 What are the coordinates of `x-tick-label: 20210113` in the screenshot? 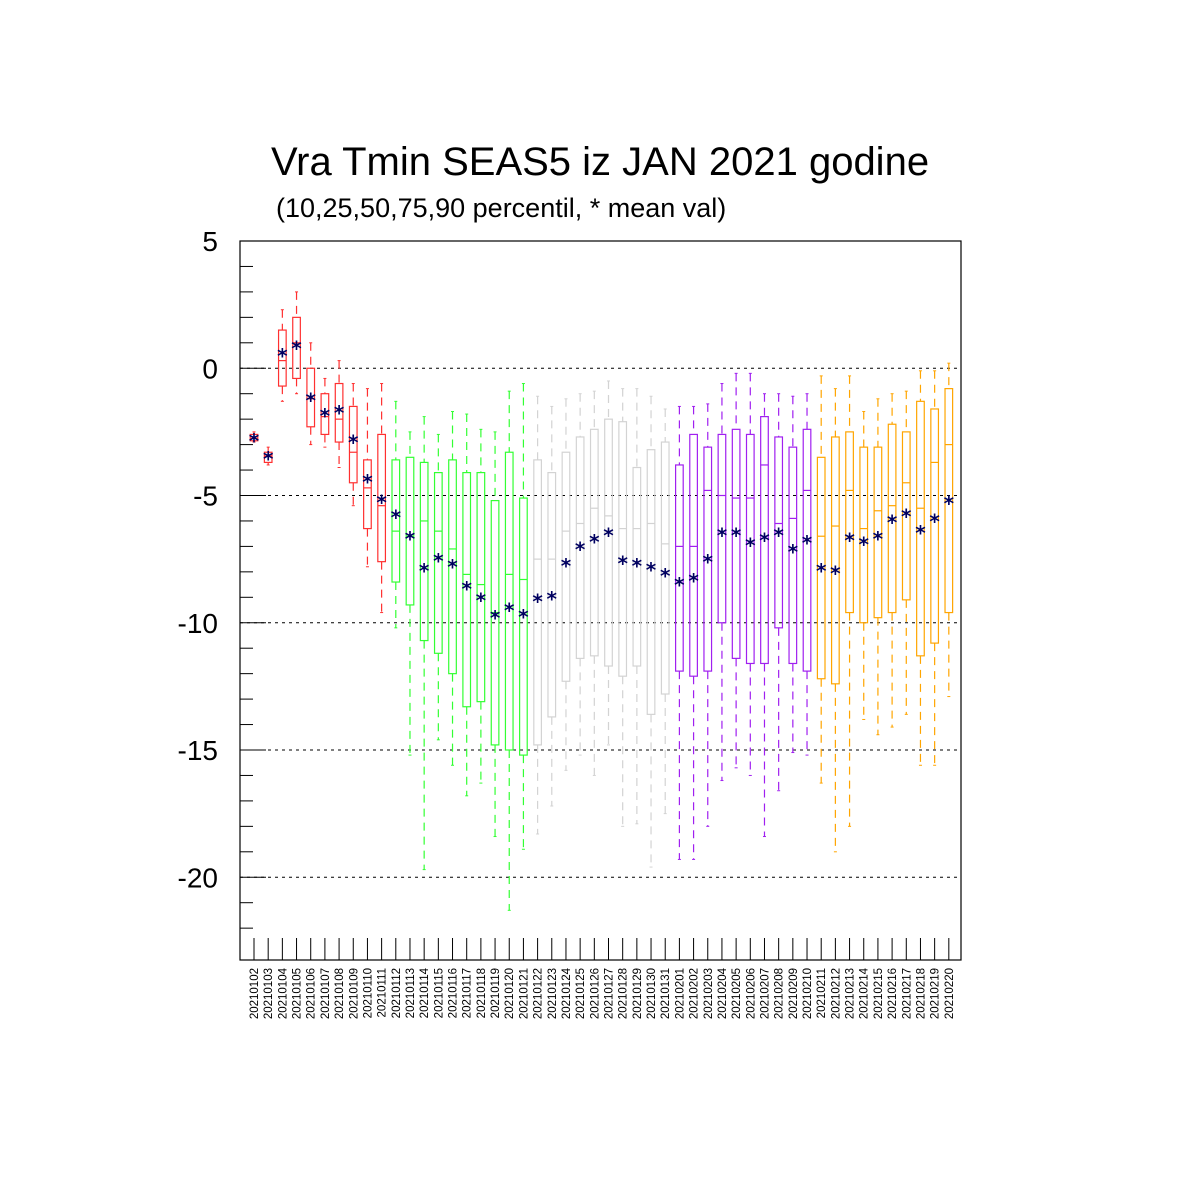 It's located at (411, 993).